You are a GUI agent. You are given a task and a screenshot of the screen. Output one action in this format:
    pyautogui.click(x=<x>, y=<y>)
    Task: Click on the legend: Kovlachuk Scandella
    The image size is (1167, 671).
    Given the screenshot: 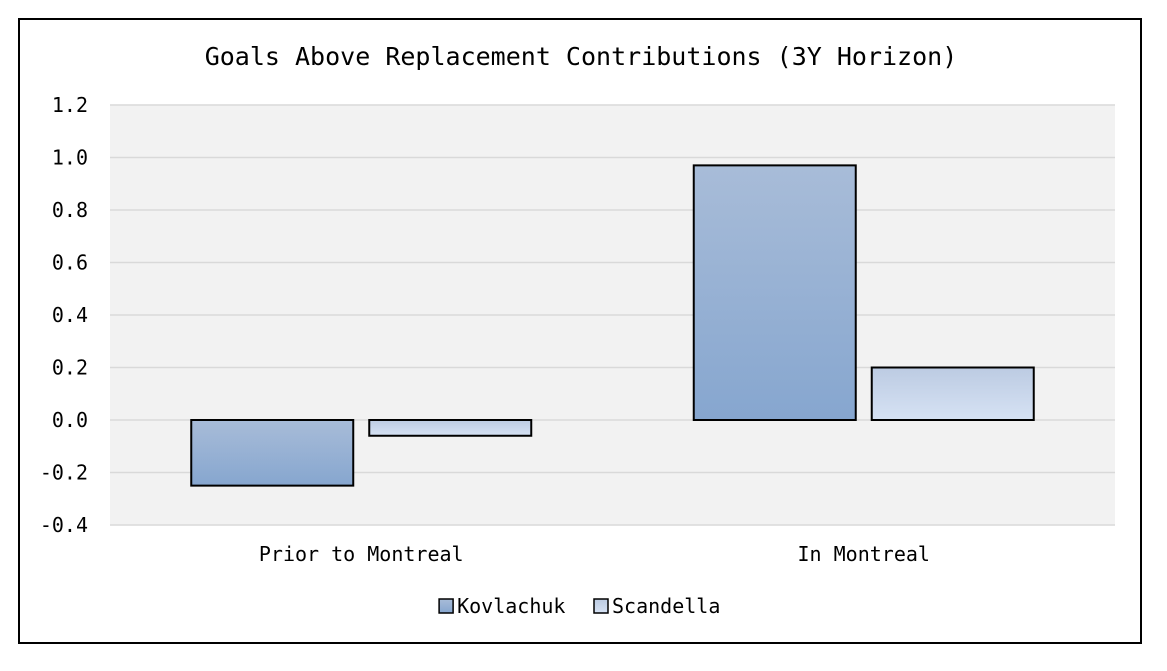 What is the action you would take?
    pyautogui.click(x=579, y=606)
    